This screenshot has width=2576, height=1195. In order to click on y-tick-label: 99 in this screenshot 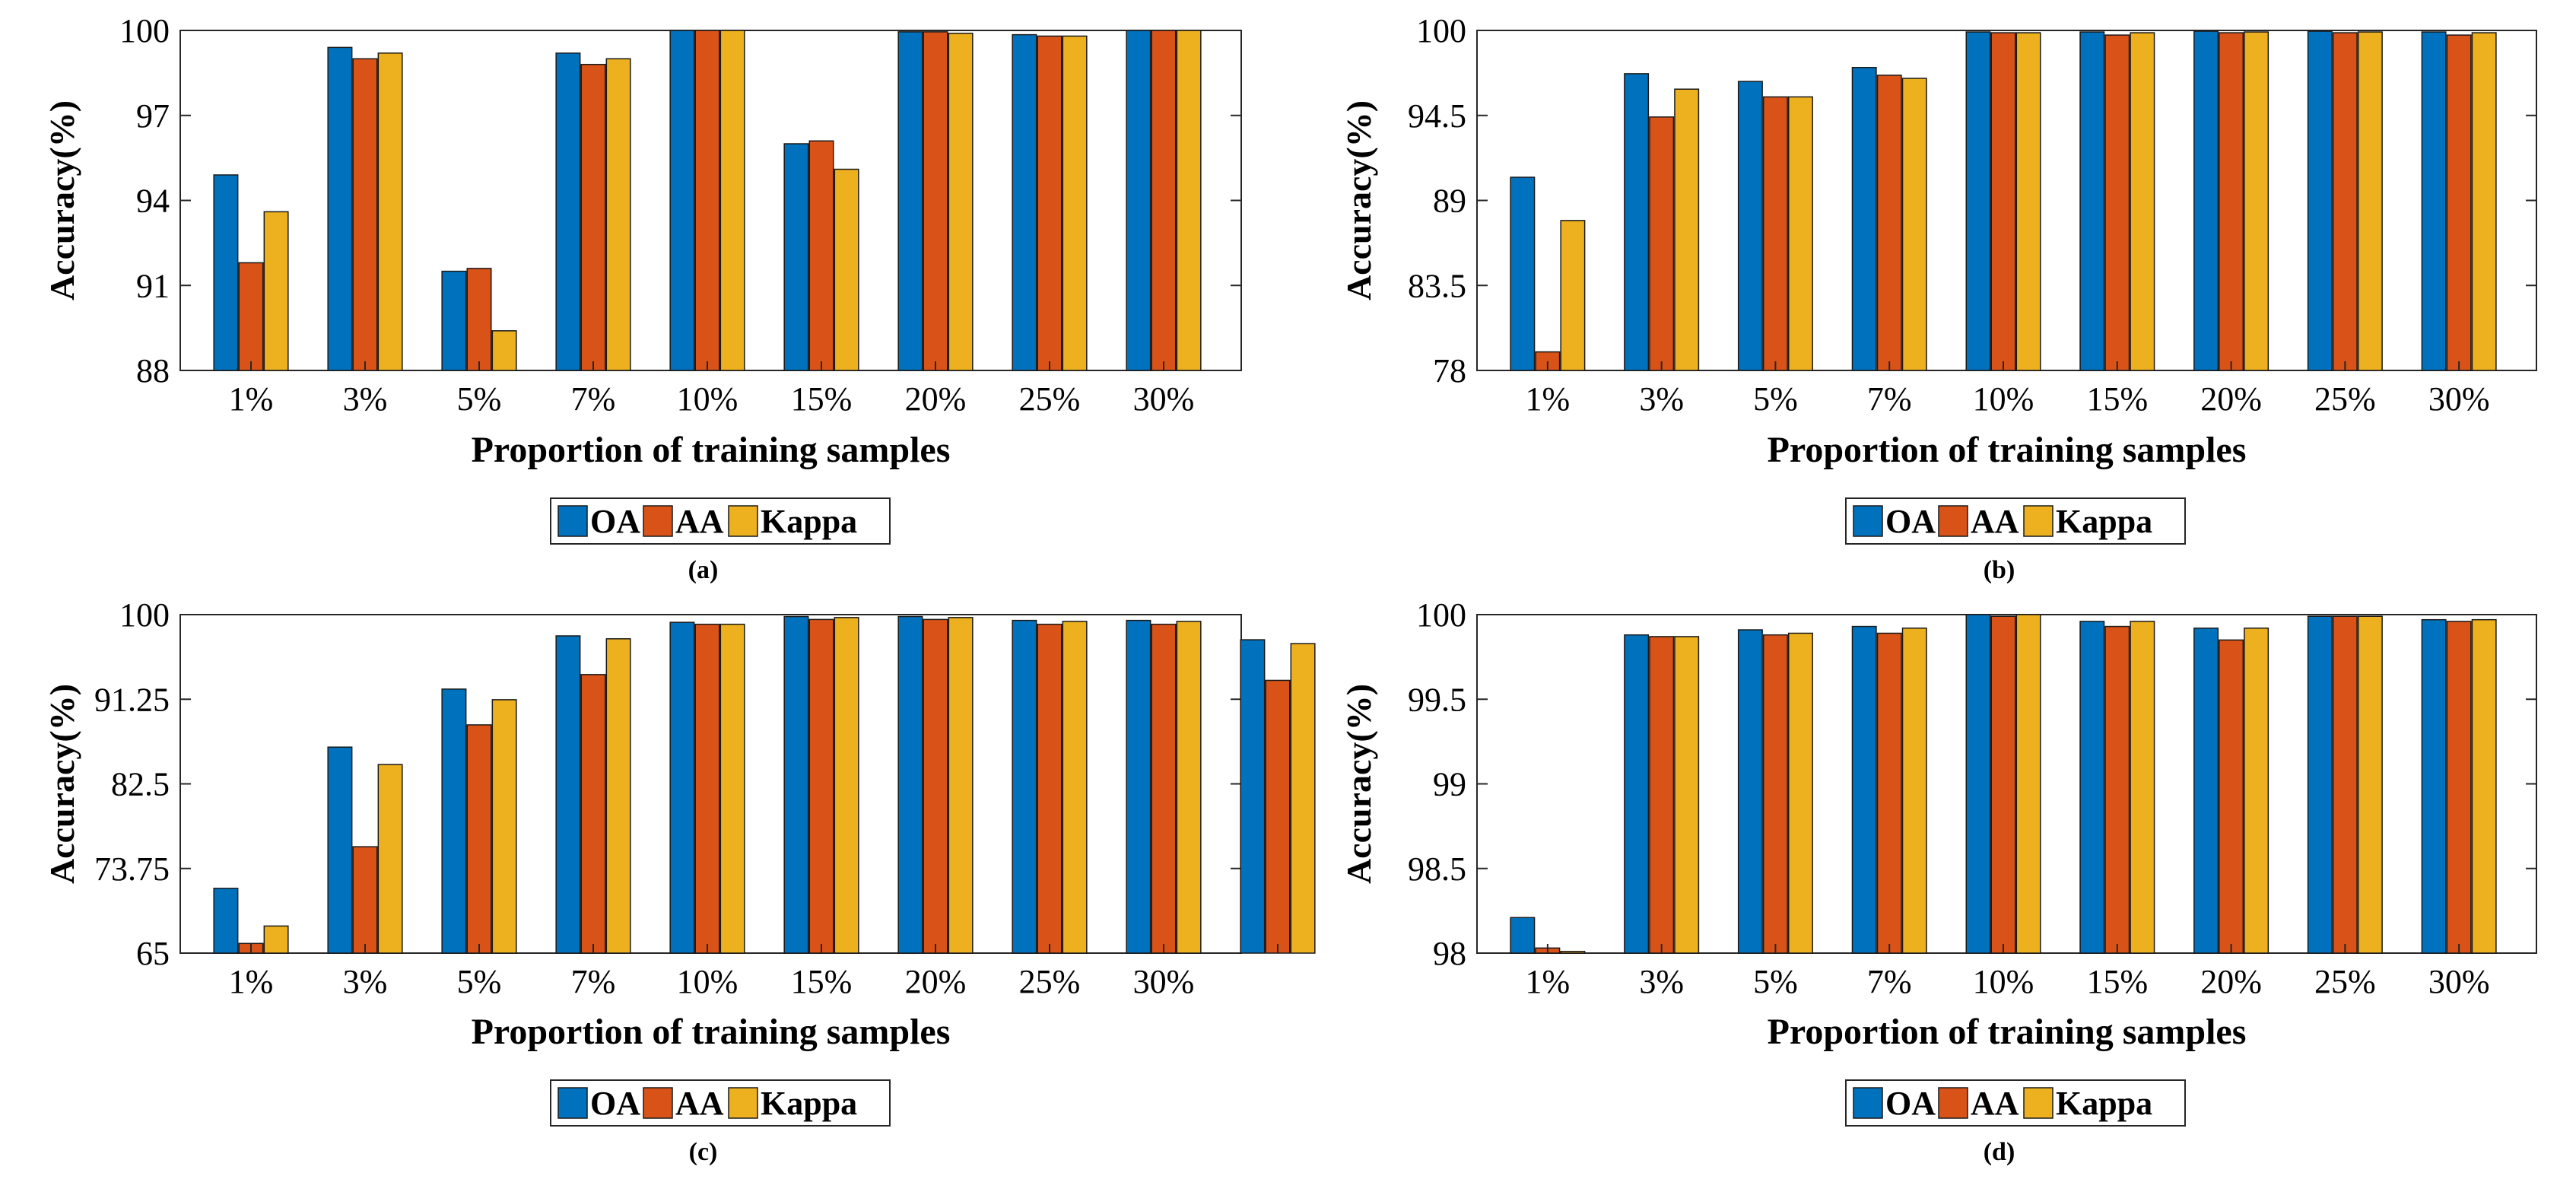, I will do `click(1449, 785)`.